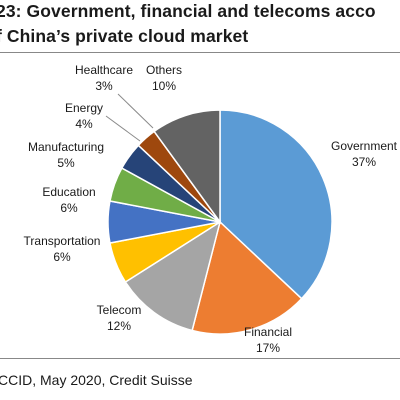  I want to click on pie-slice-others, so click(187, 167).